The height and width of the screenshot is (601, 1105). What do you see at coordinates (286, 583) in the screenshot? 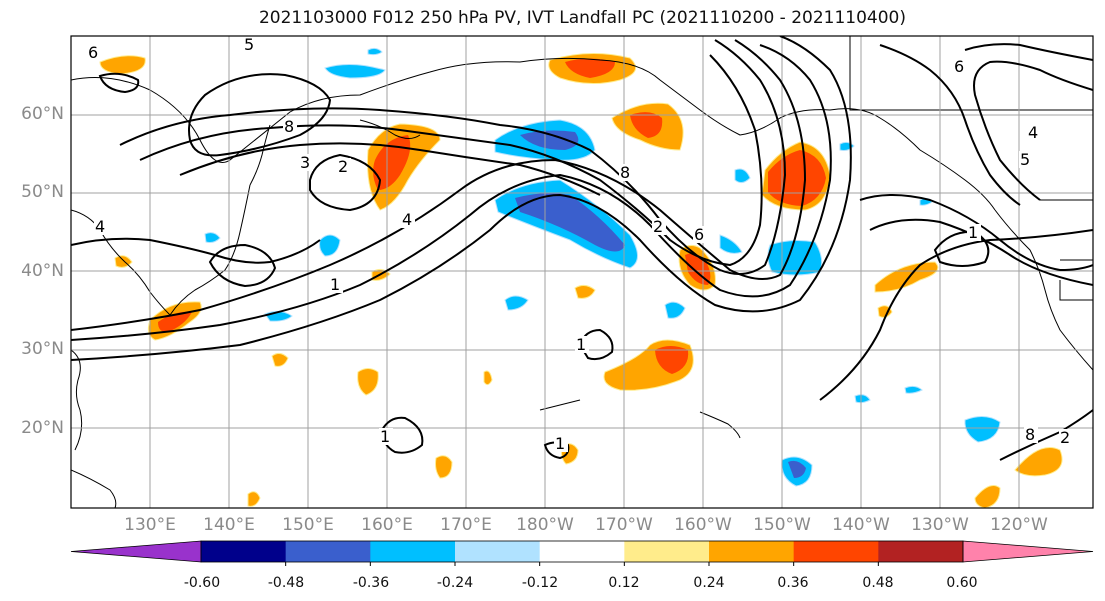
I see `colorbar-tick-label: -0.48` at bounding box center [286, 583].